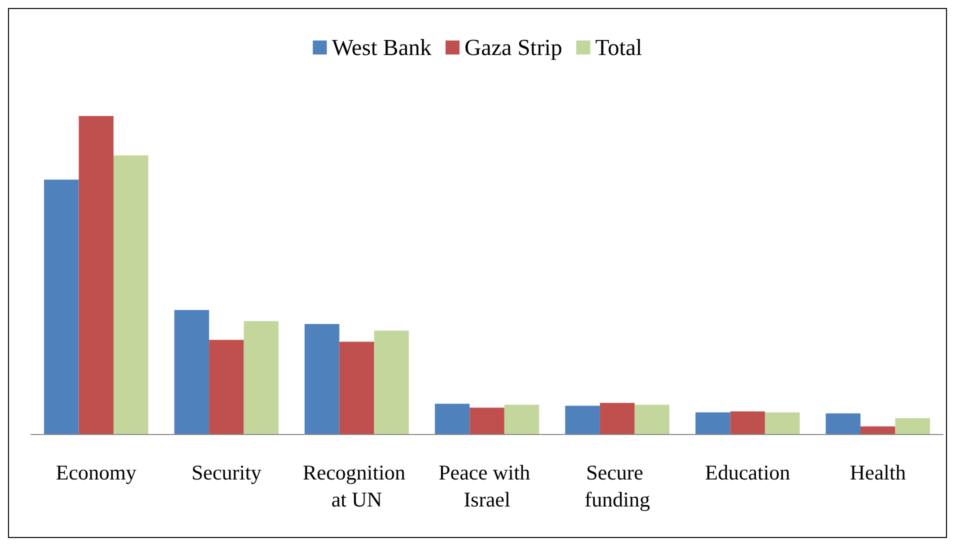 This screenshot has width=957, height=548. Describe the element at coordinates (382, 47) in the screenshot. I see `legend-label: West Bank` at that location.